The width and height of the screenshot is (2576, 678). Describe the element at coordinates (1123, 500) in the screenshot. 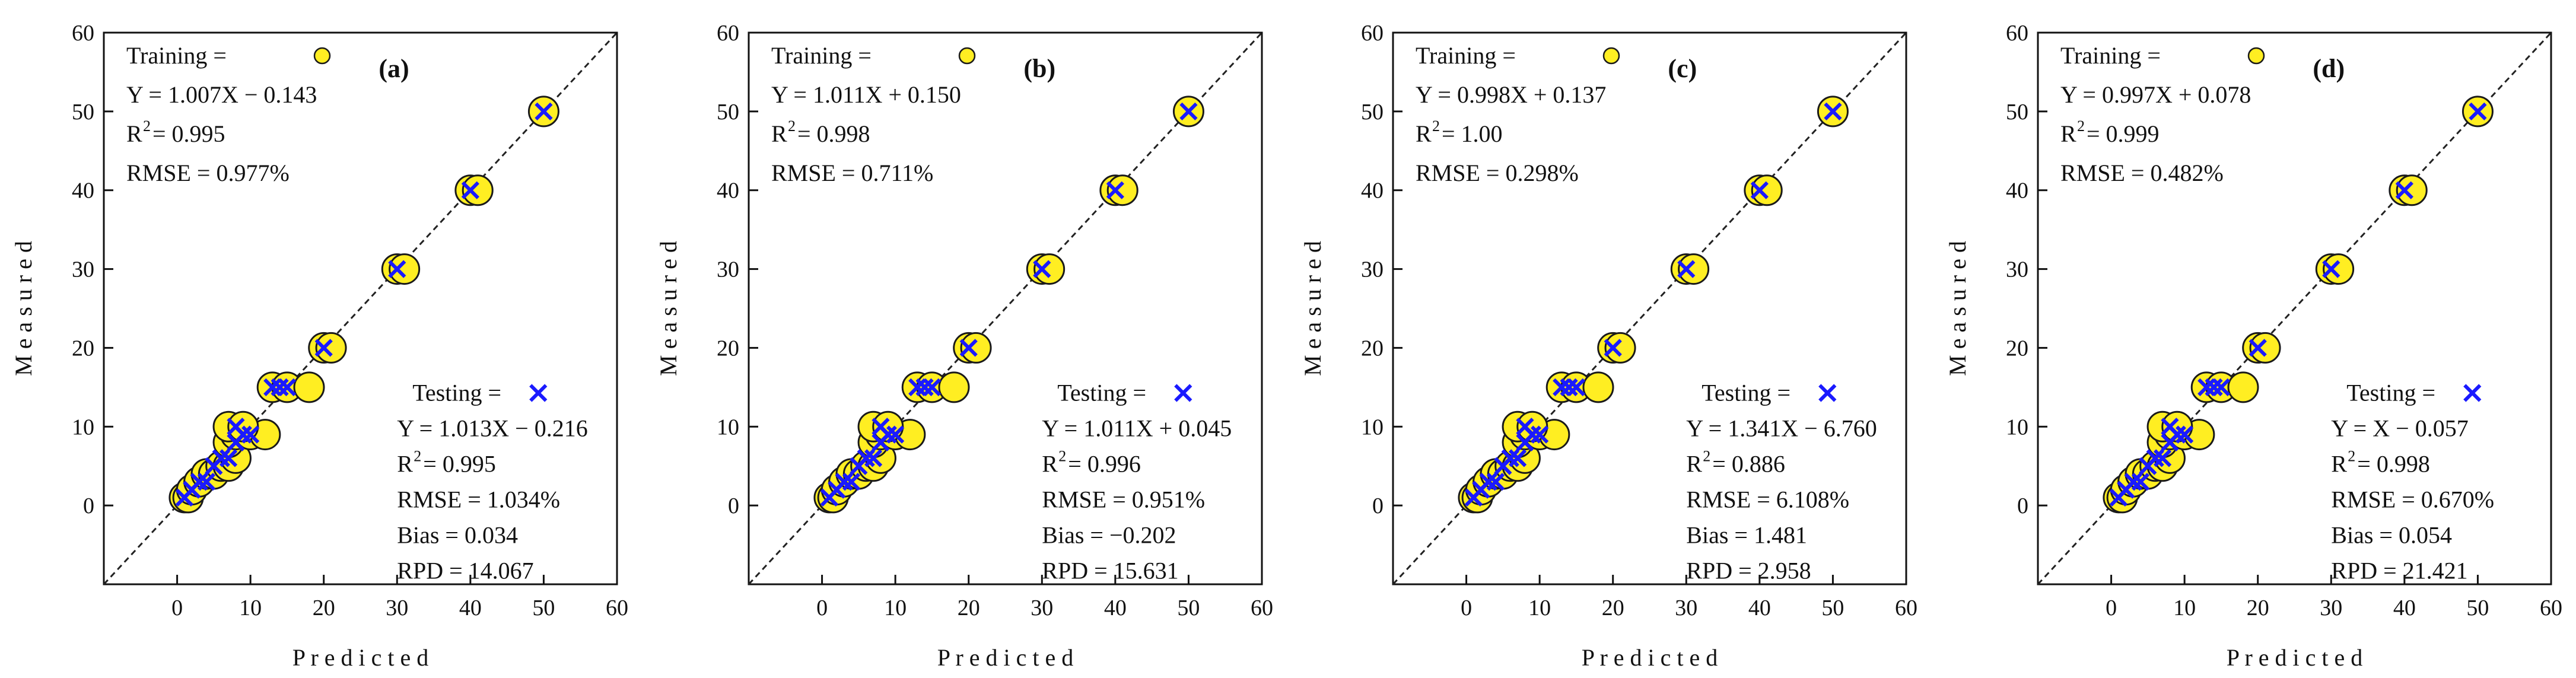

I see `testing-stat-line: RMSE = 0.951%` at that location.